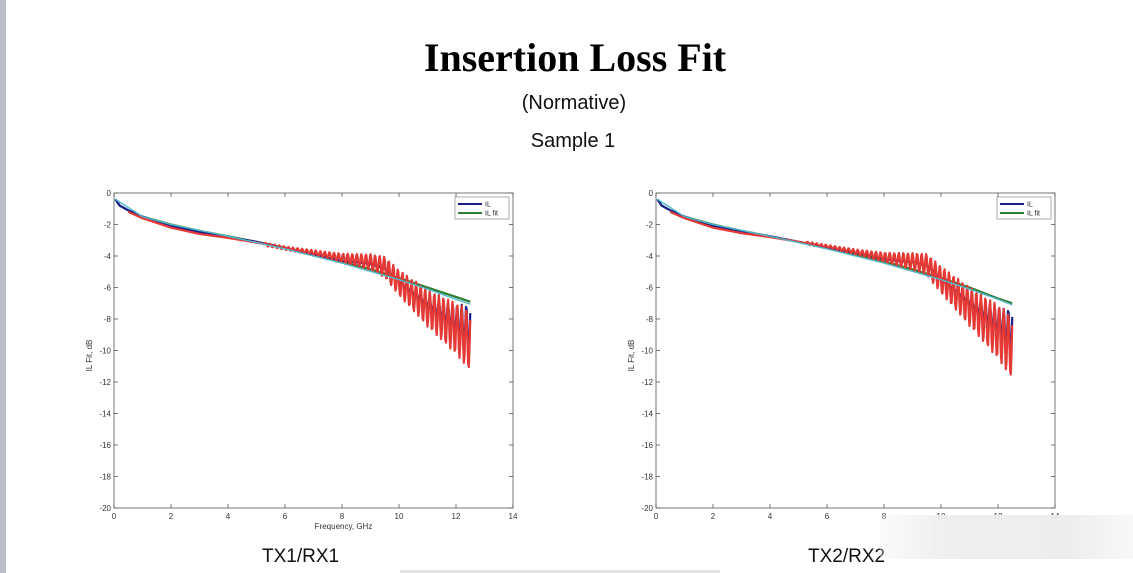  Describe the element at coordinates (301, 556) in the screenshot. I see `chart-caption-tx1-rx1: TX1/RX1` at that location.